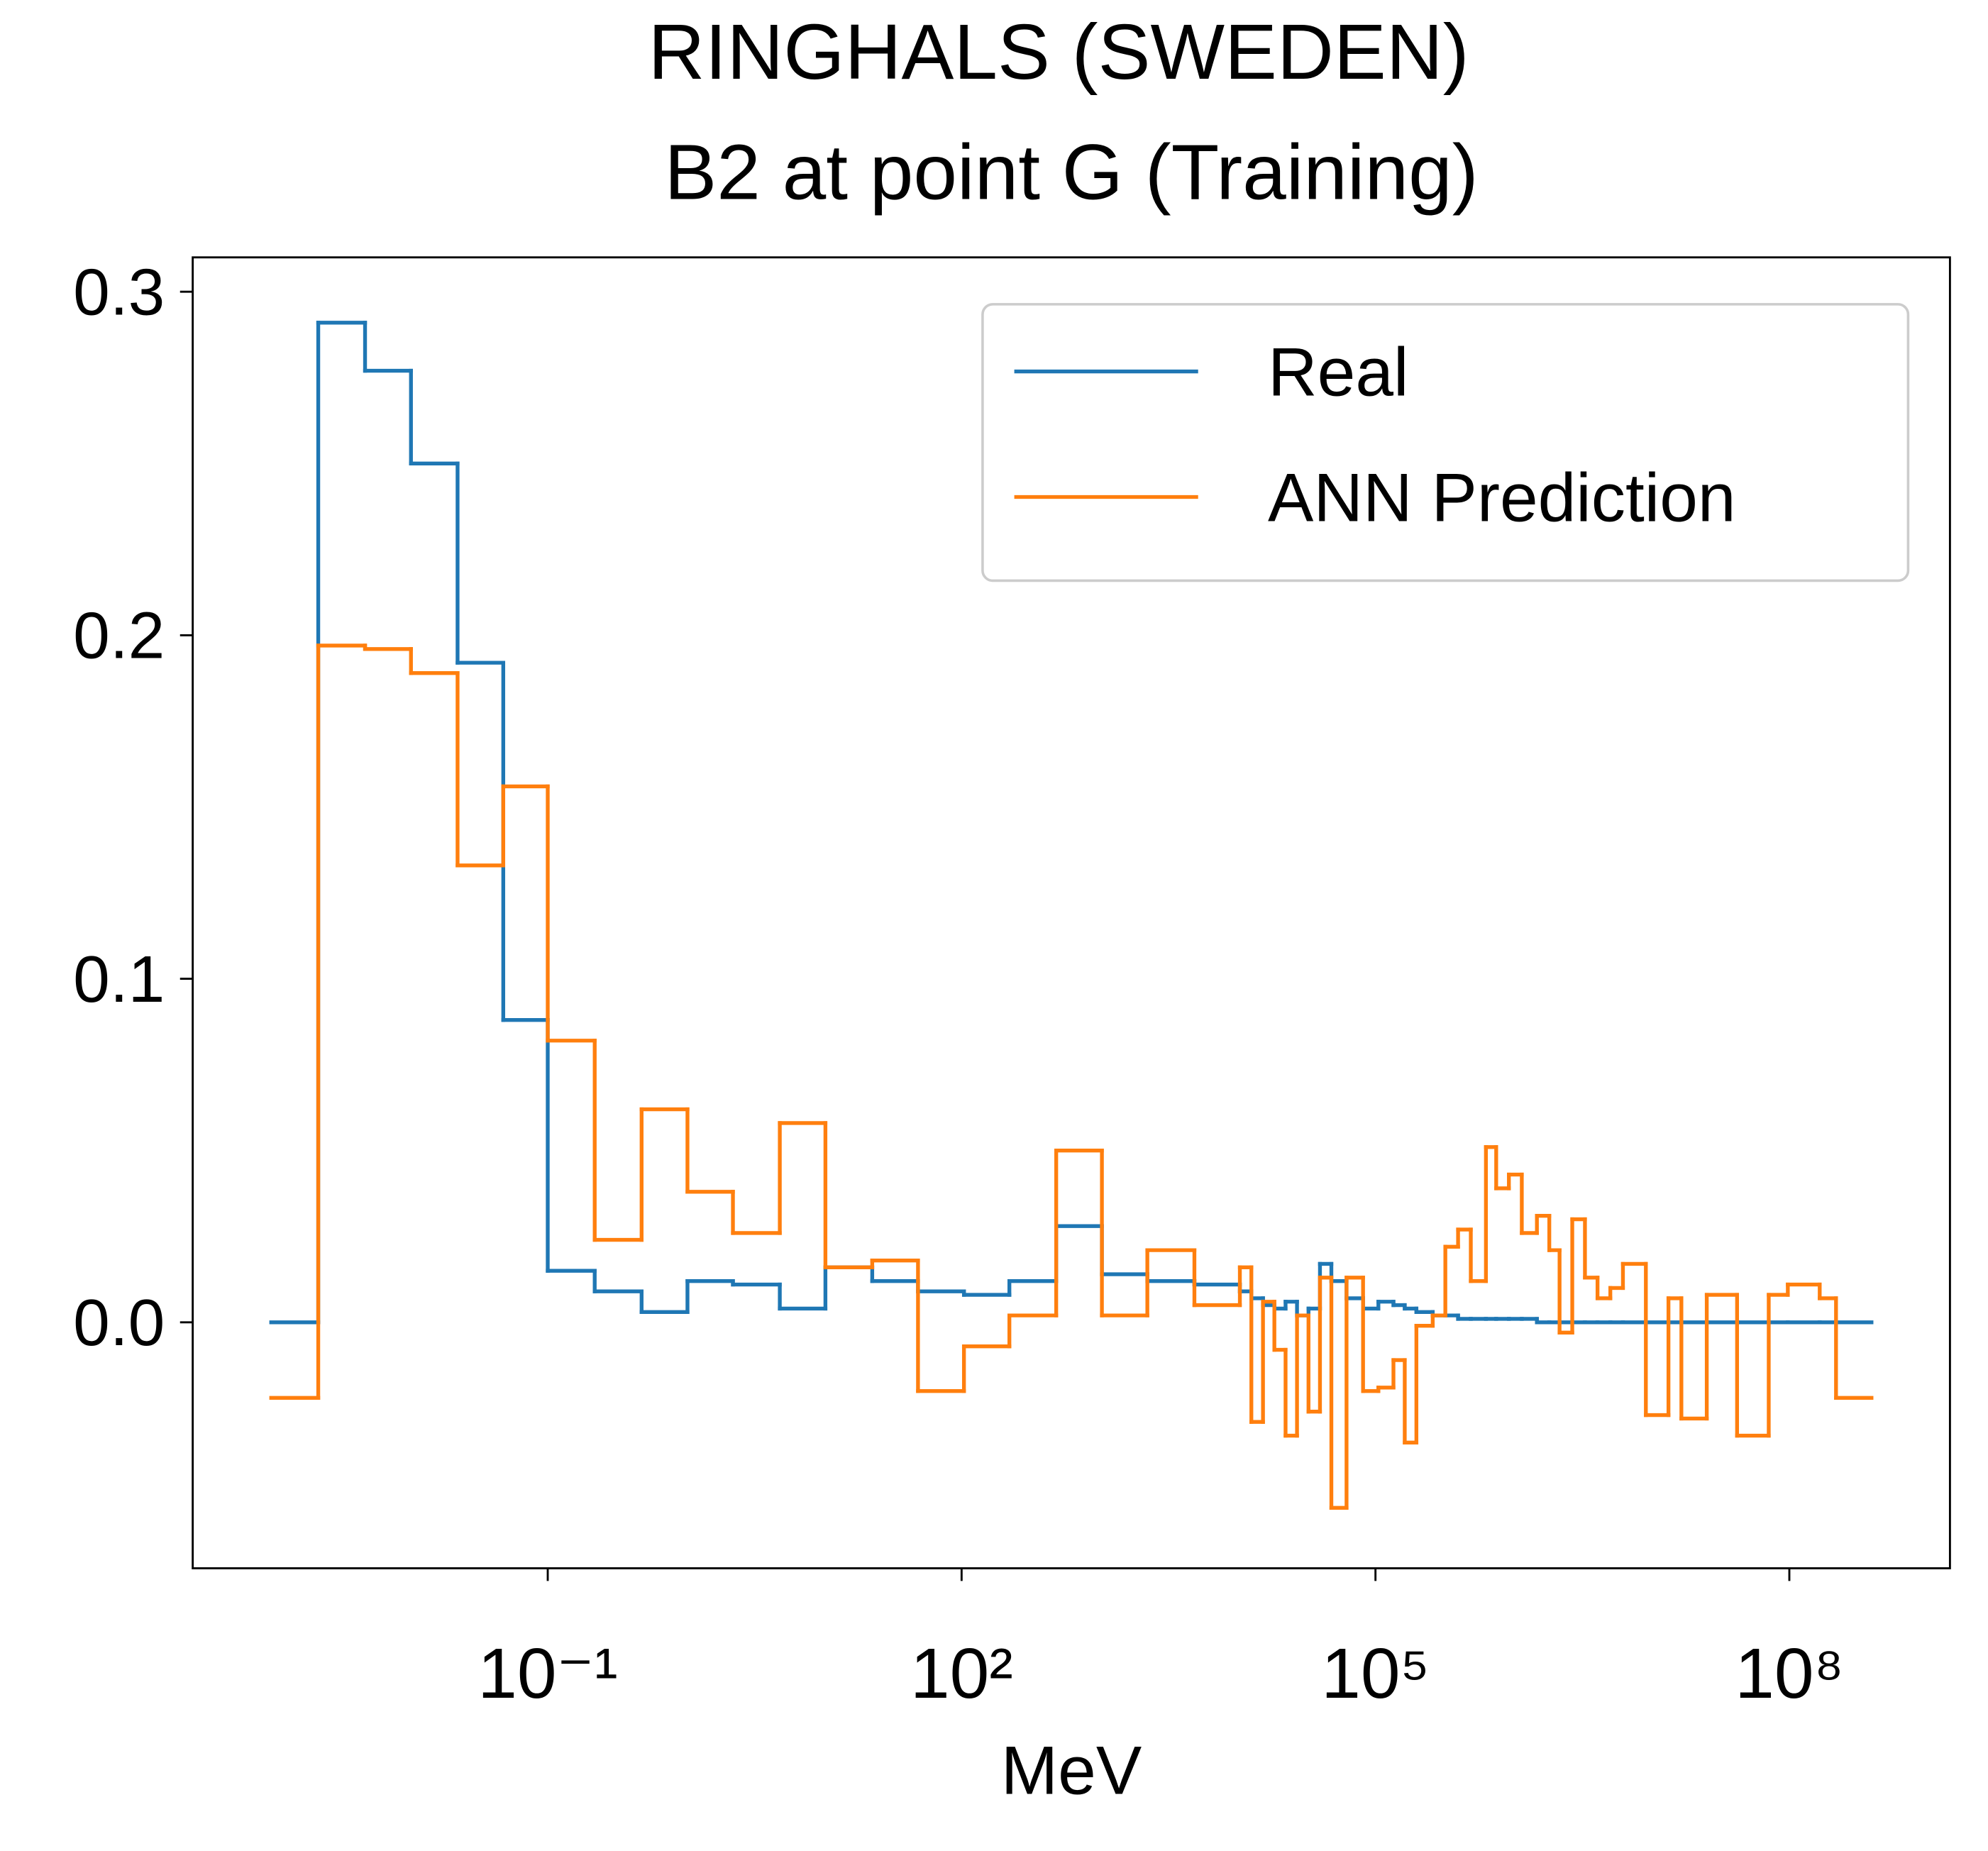  What do you see at coordinates (961, 1673) in the screenshot?
I see `x-tick-label: 10²` at bounding box center [961, 1673].